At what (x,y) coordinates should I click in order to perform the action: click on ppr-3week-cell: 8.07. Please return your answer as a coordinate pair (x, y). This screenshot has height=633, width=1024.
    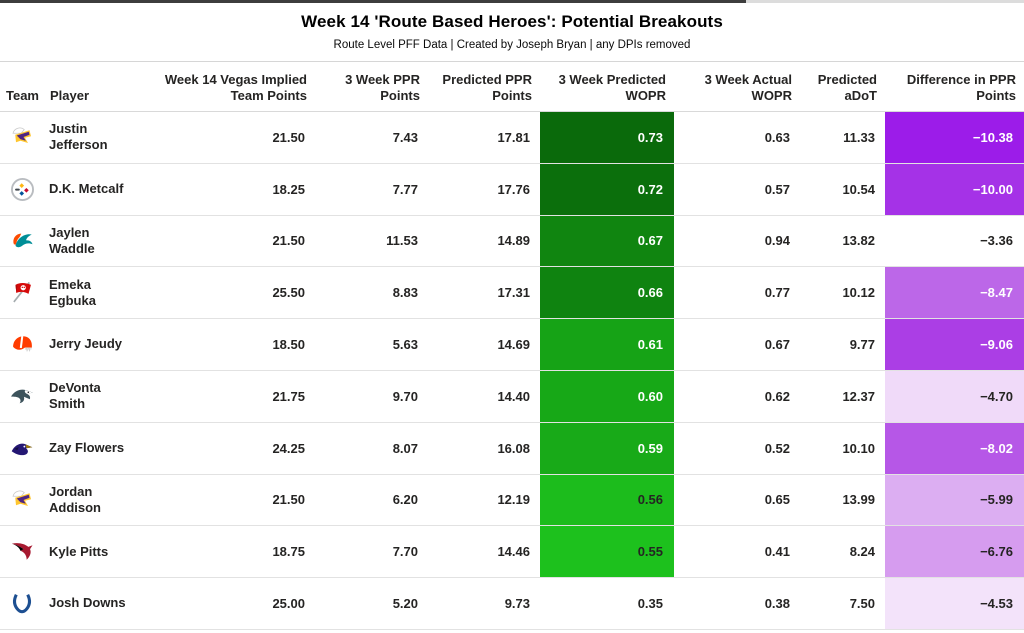
    Looking at the image, I should click on (405, 448).